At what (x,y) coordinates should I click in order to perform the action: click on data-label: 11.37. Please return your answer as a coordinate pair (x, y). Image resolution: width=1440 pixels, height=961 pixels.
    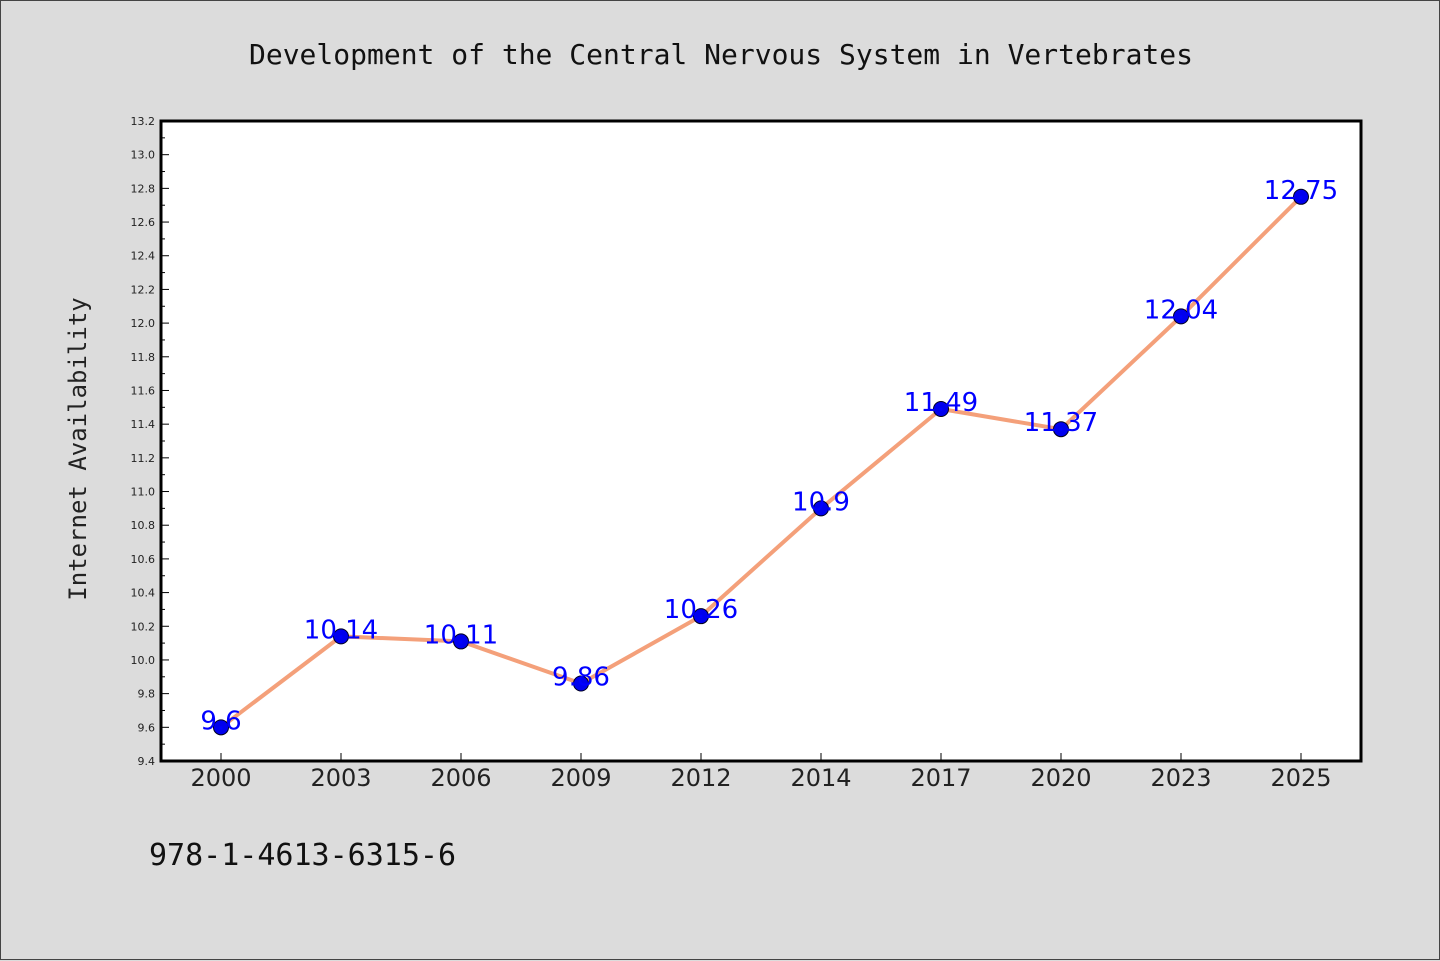
    Looking at the image, I should click on (1061, 423).